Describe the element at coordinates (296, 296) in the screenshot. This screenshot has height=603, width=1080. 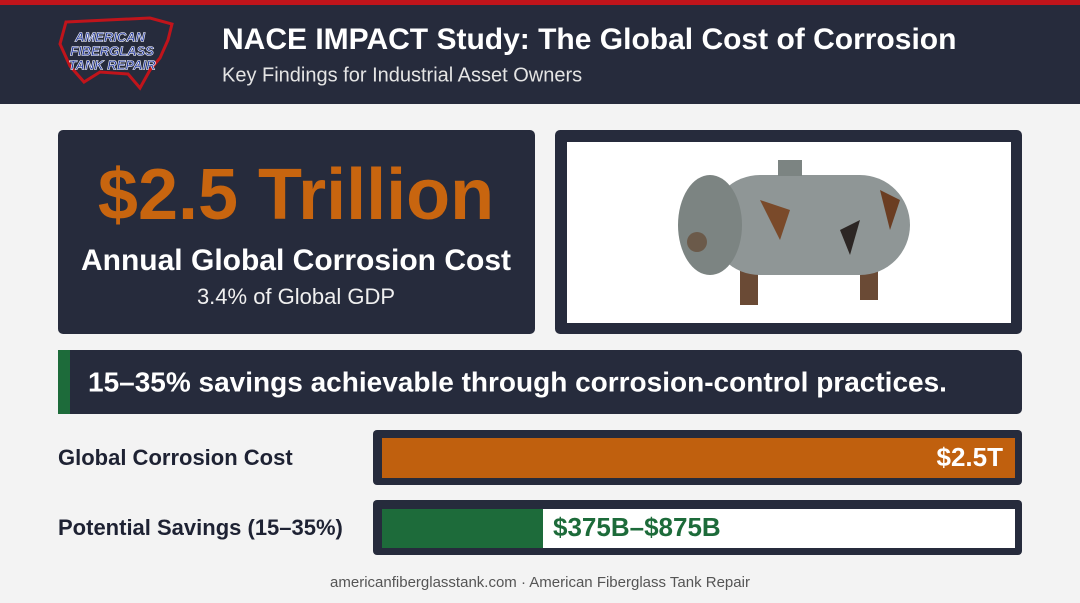
I see `headline-note: 3.4% of Global GDP` at that location.